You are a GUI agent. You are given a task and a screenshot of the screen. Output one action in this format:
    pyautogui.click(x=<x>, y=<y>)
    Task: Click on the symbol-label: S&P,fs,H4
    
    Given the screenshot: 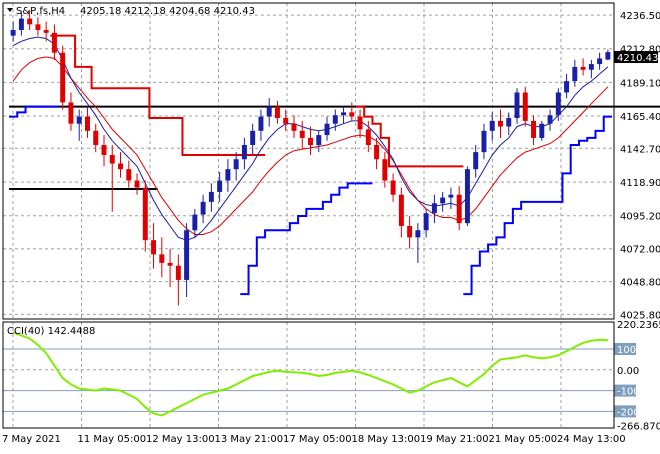 What is the action you would take?
    pyautogui.click(x=40, y=11)
    